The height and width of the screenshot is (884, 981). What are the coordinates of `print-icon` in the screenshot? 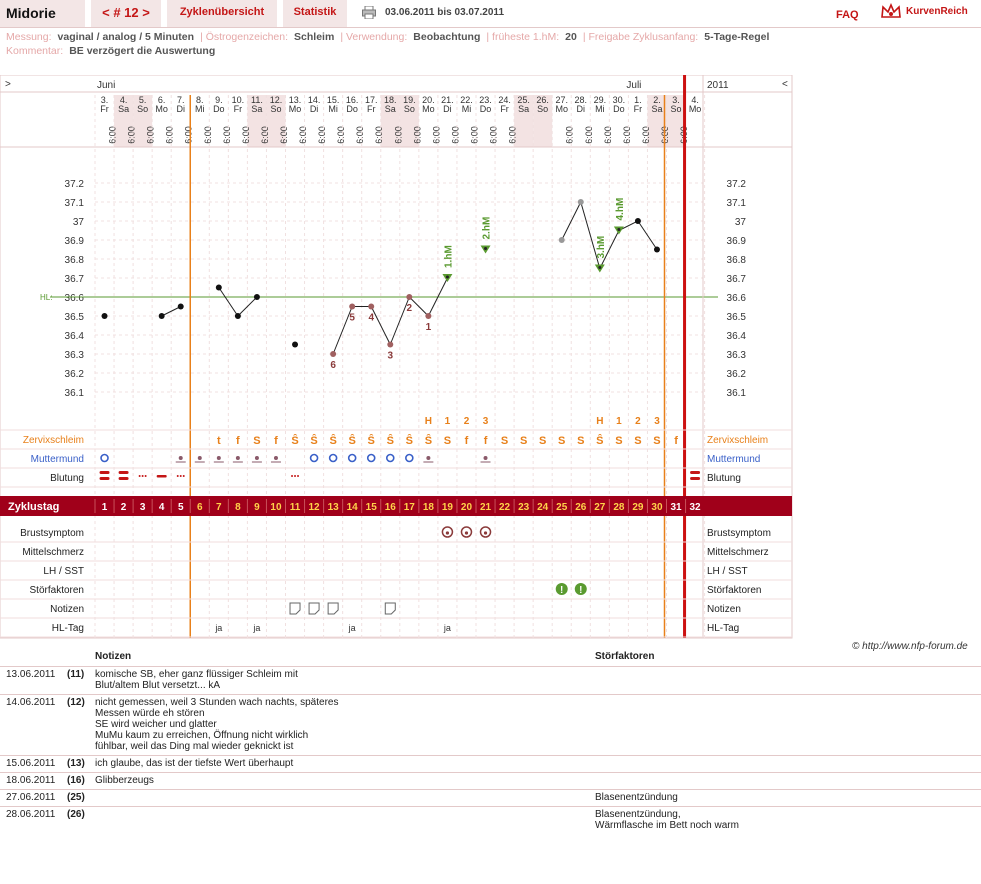 It's located at (369, 12).